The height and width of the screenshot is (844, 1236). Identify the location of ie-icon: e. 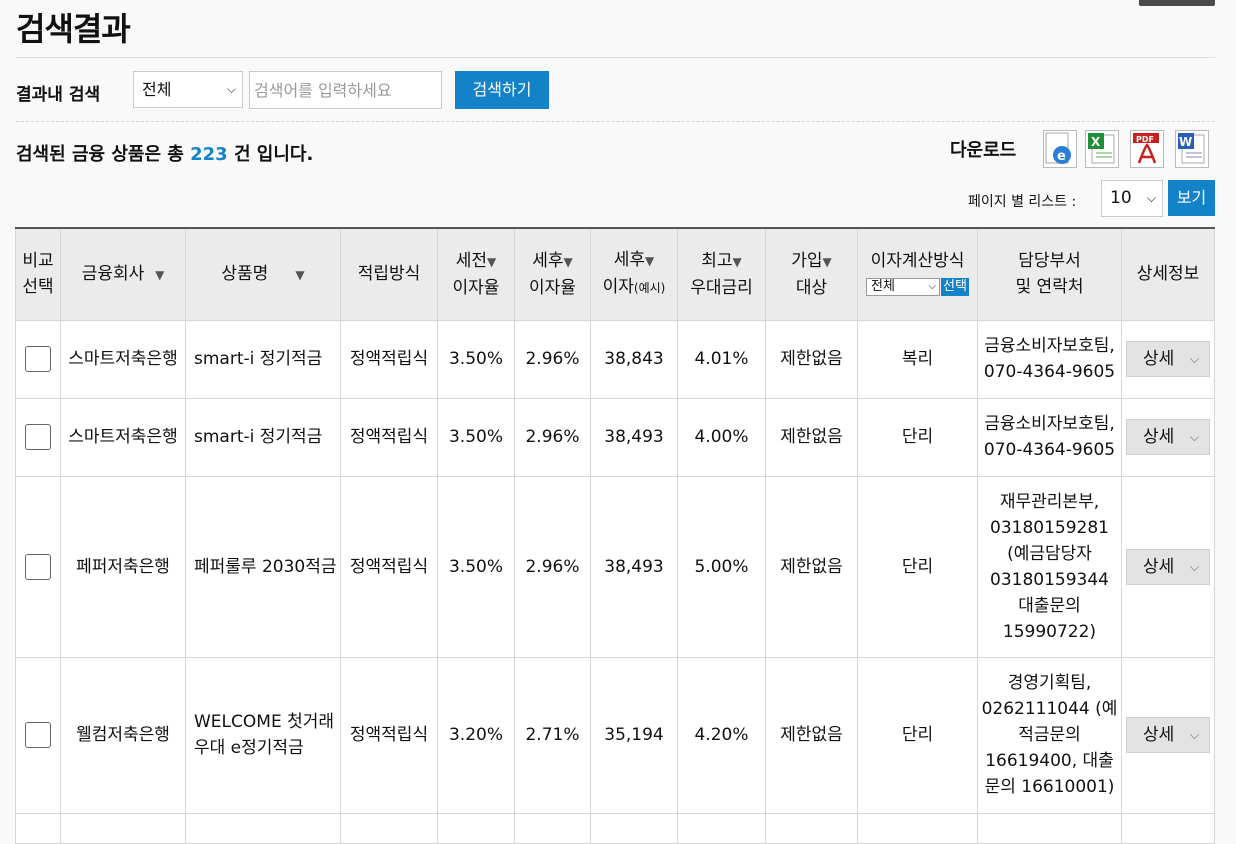
(1060, 149).